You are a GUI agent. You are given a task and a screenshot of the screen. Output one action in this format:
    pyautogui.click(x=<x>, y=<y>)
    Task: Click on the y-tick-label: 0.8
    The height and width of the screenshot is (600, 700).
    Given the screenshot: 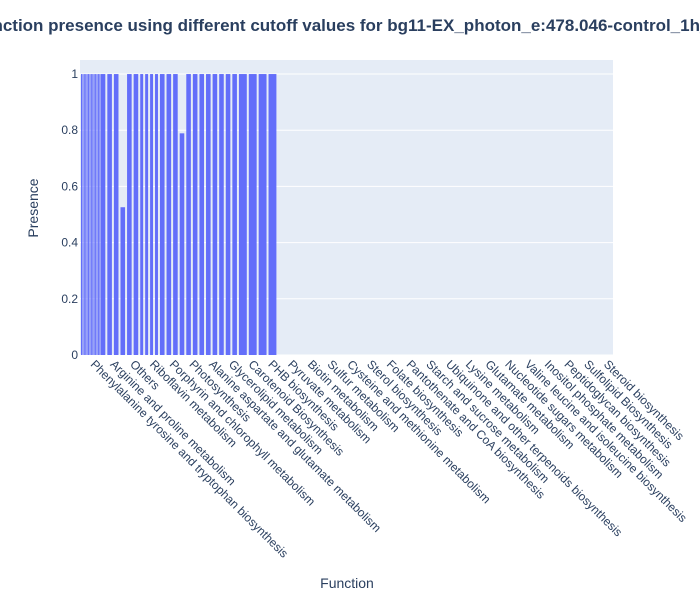 What is the action you would take?
    pyautogui.click(x=69, y=130)
    